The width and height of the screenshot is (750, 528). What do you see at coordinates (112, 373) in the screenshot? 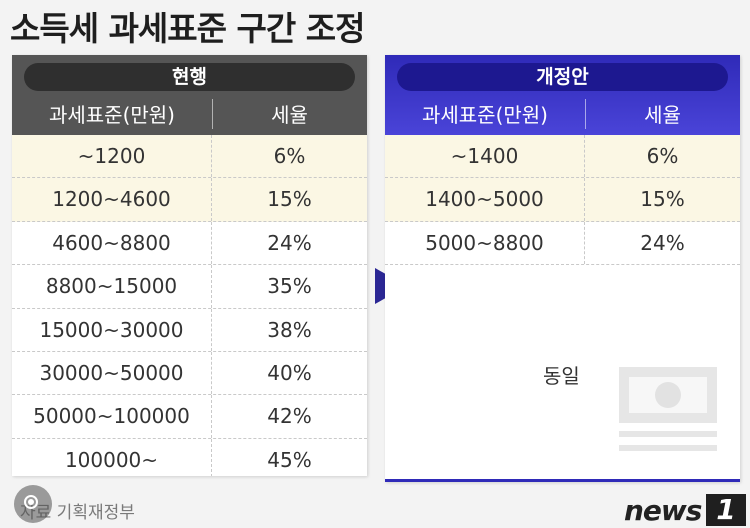
I see `bracket-cell: 30000~50000` at bounding box center [112, 373].